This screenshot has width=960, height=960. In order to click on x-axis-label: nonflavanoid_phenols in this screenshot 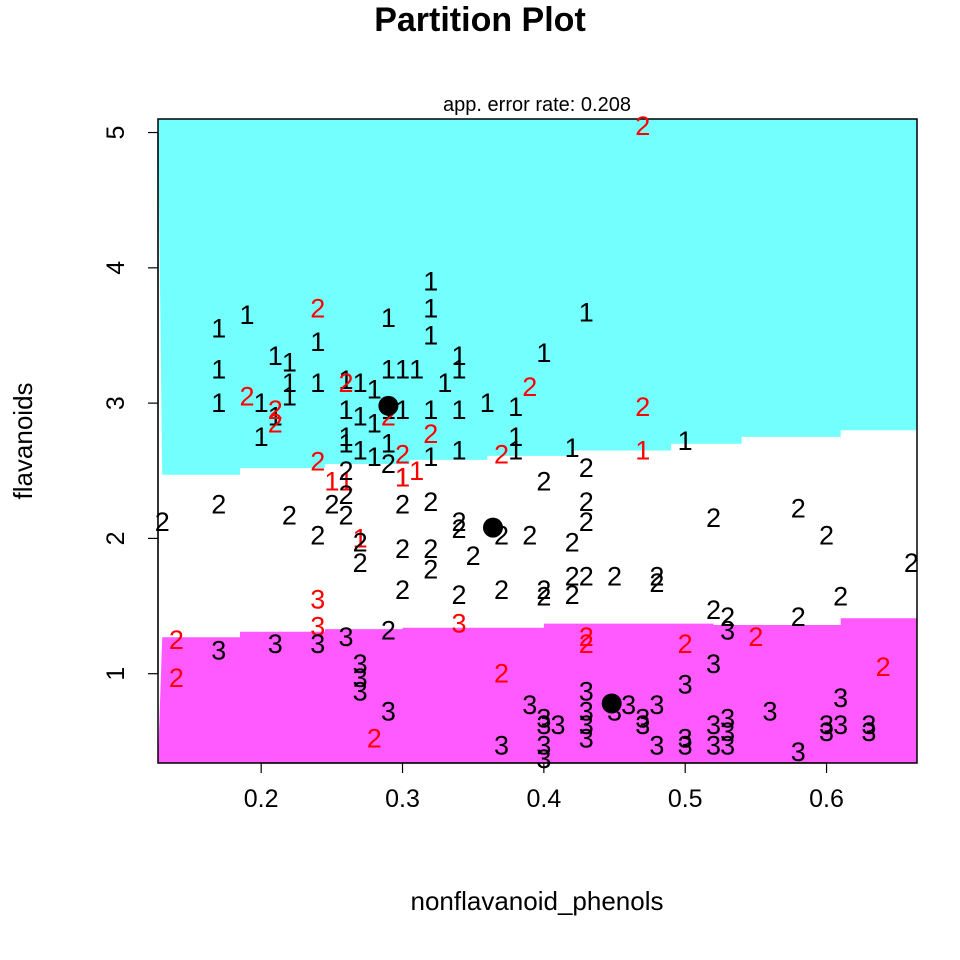, I will do `click(537, 901)`.